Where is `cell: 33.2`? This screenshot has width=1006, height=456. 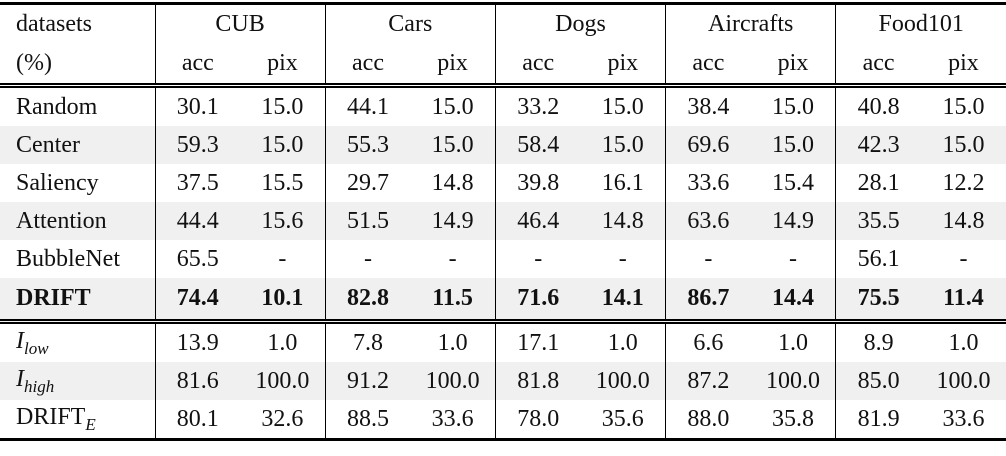 cell: 33.2 is located at coordinates (537, 105).